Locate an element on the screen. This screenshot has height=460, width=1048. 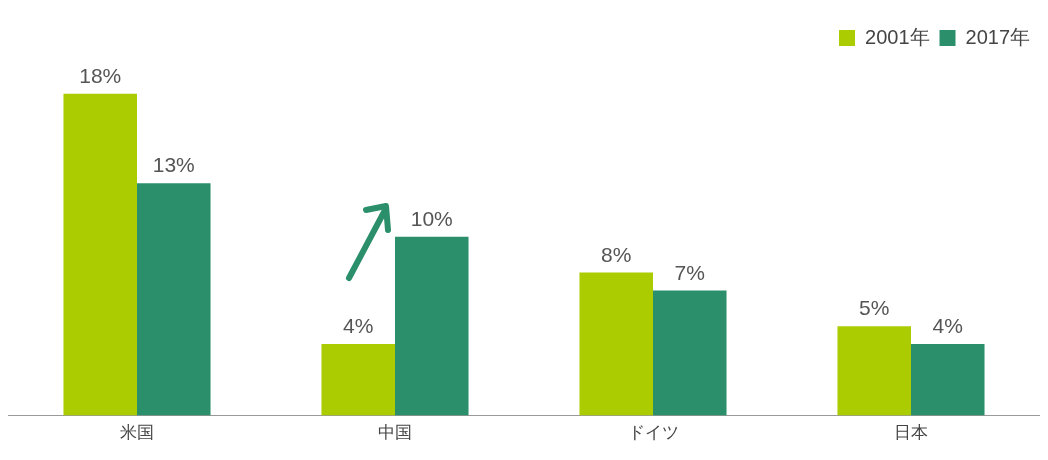
data-label: 8% is located at coordinates (616, 254).